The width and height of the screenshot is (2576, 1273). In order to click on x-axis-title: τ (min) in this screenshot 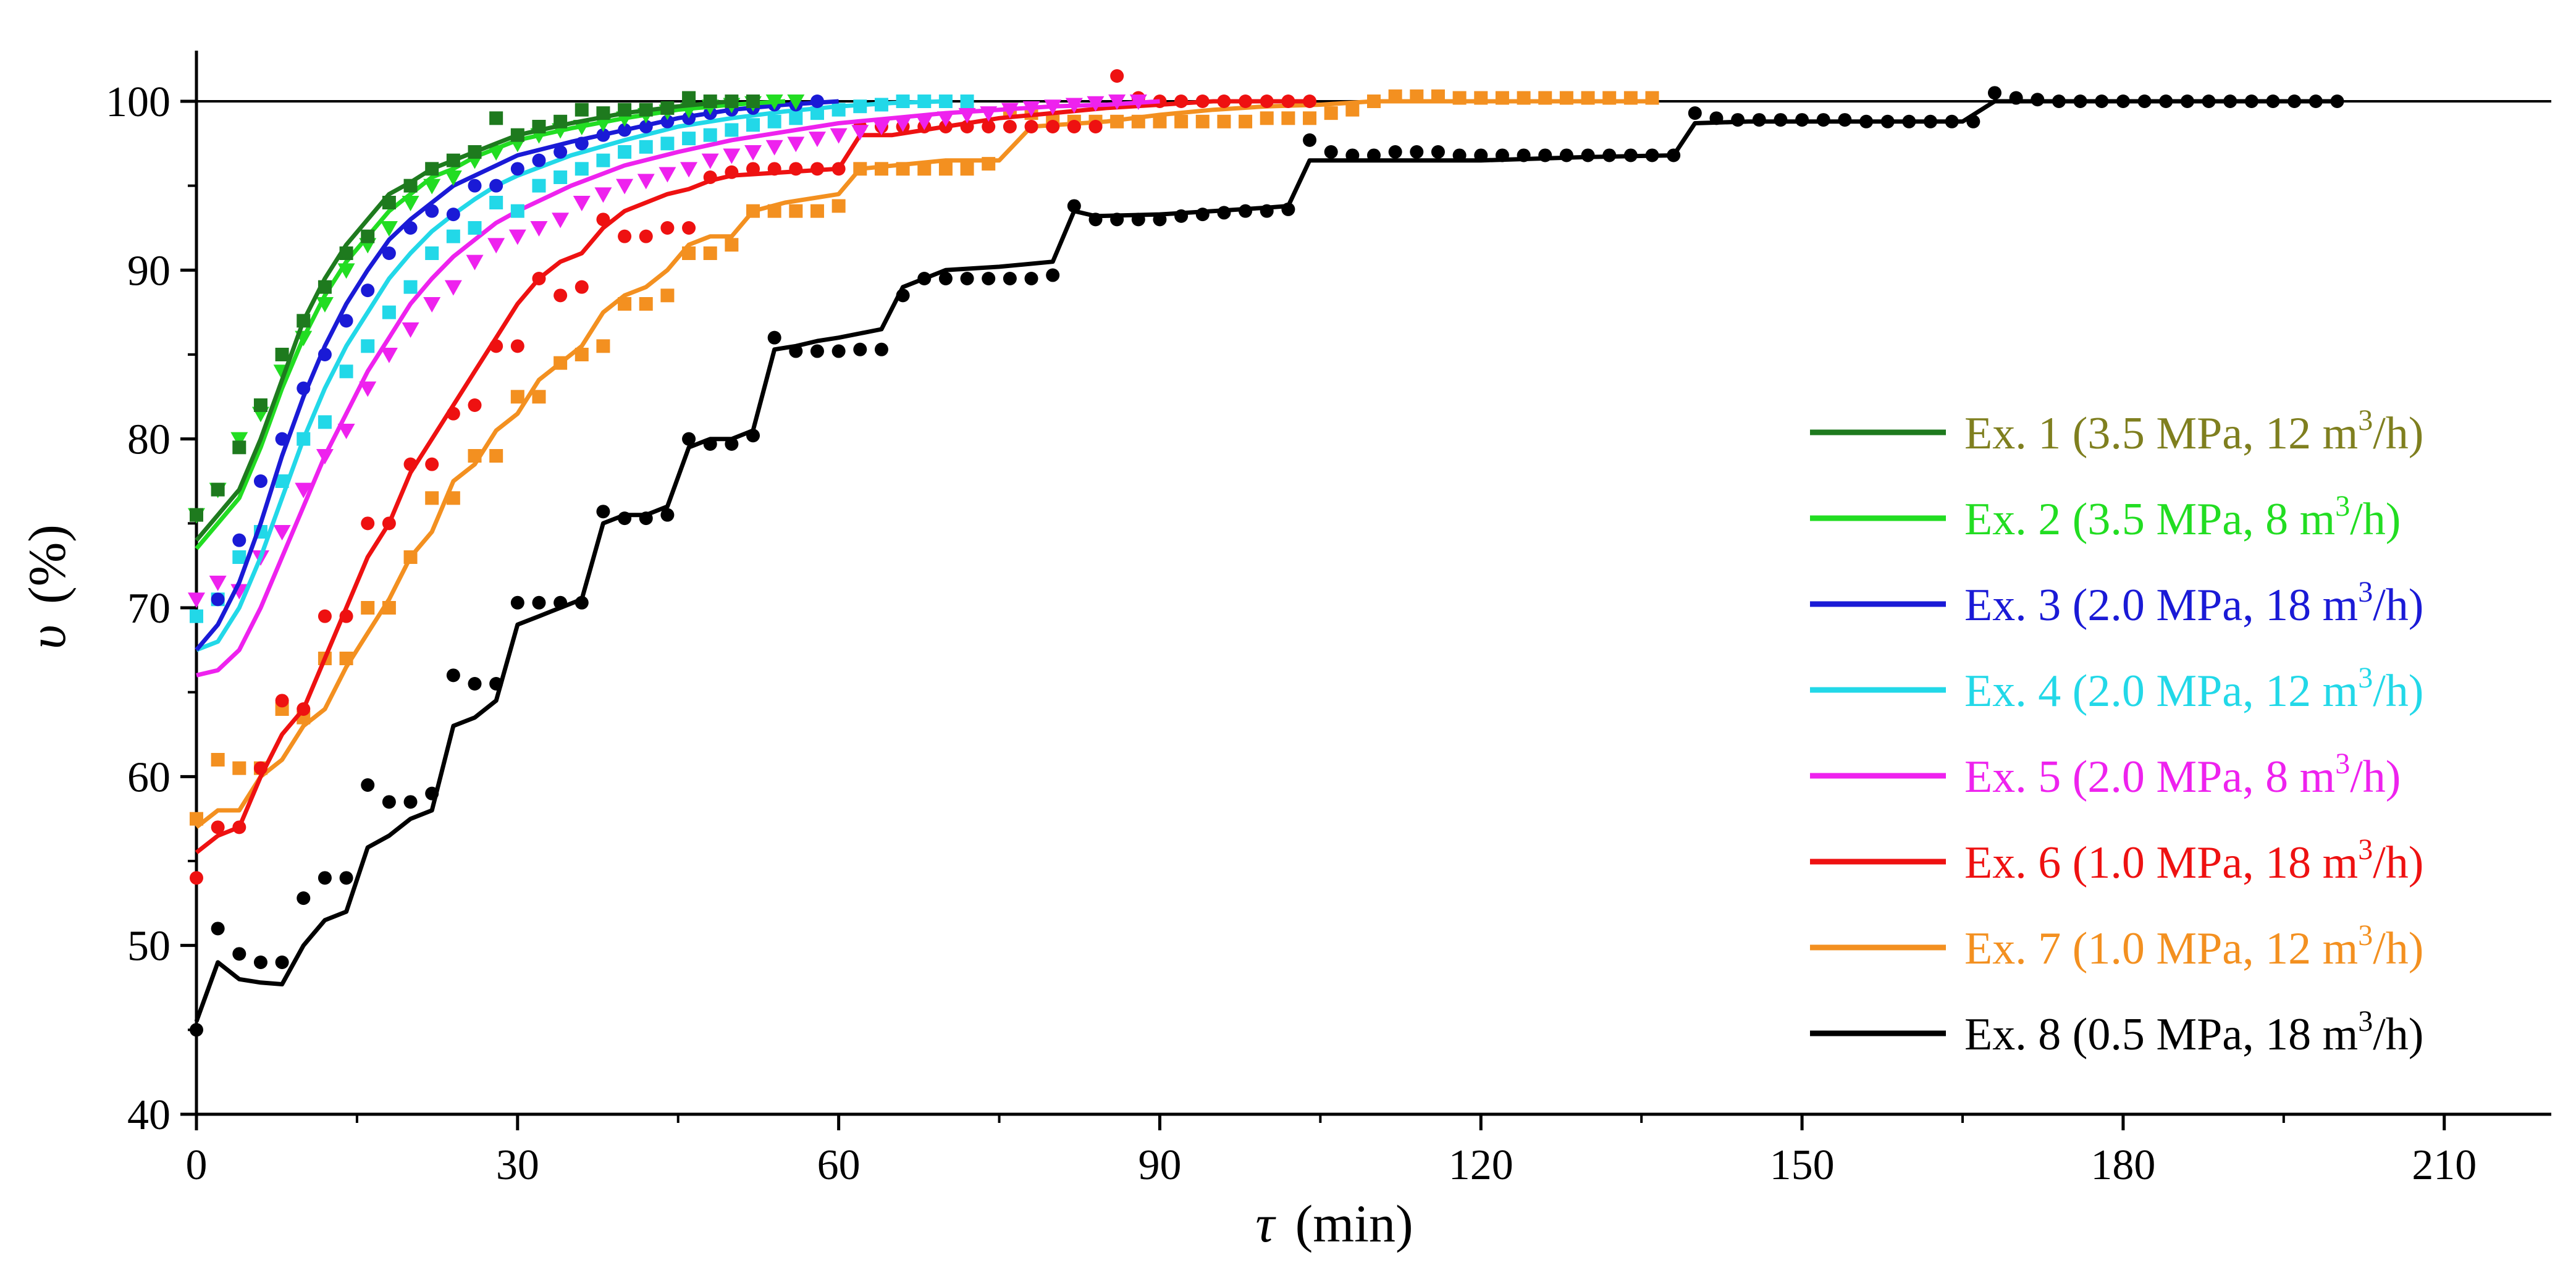, I will do `click(1334, 1223)`.